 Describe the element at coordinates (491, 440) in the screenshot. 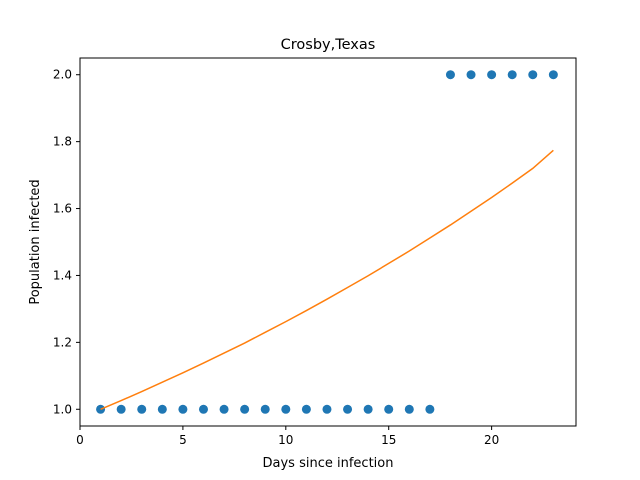

I see `x-tick-label: 20` at that location.